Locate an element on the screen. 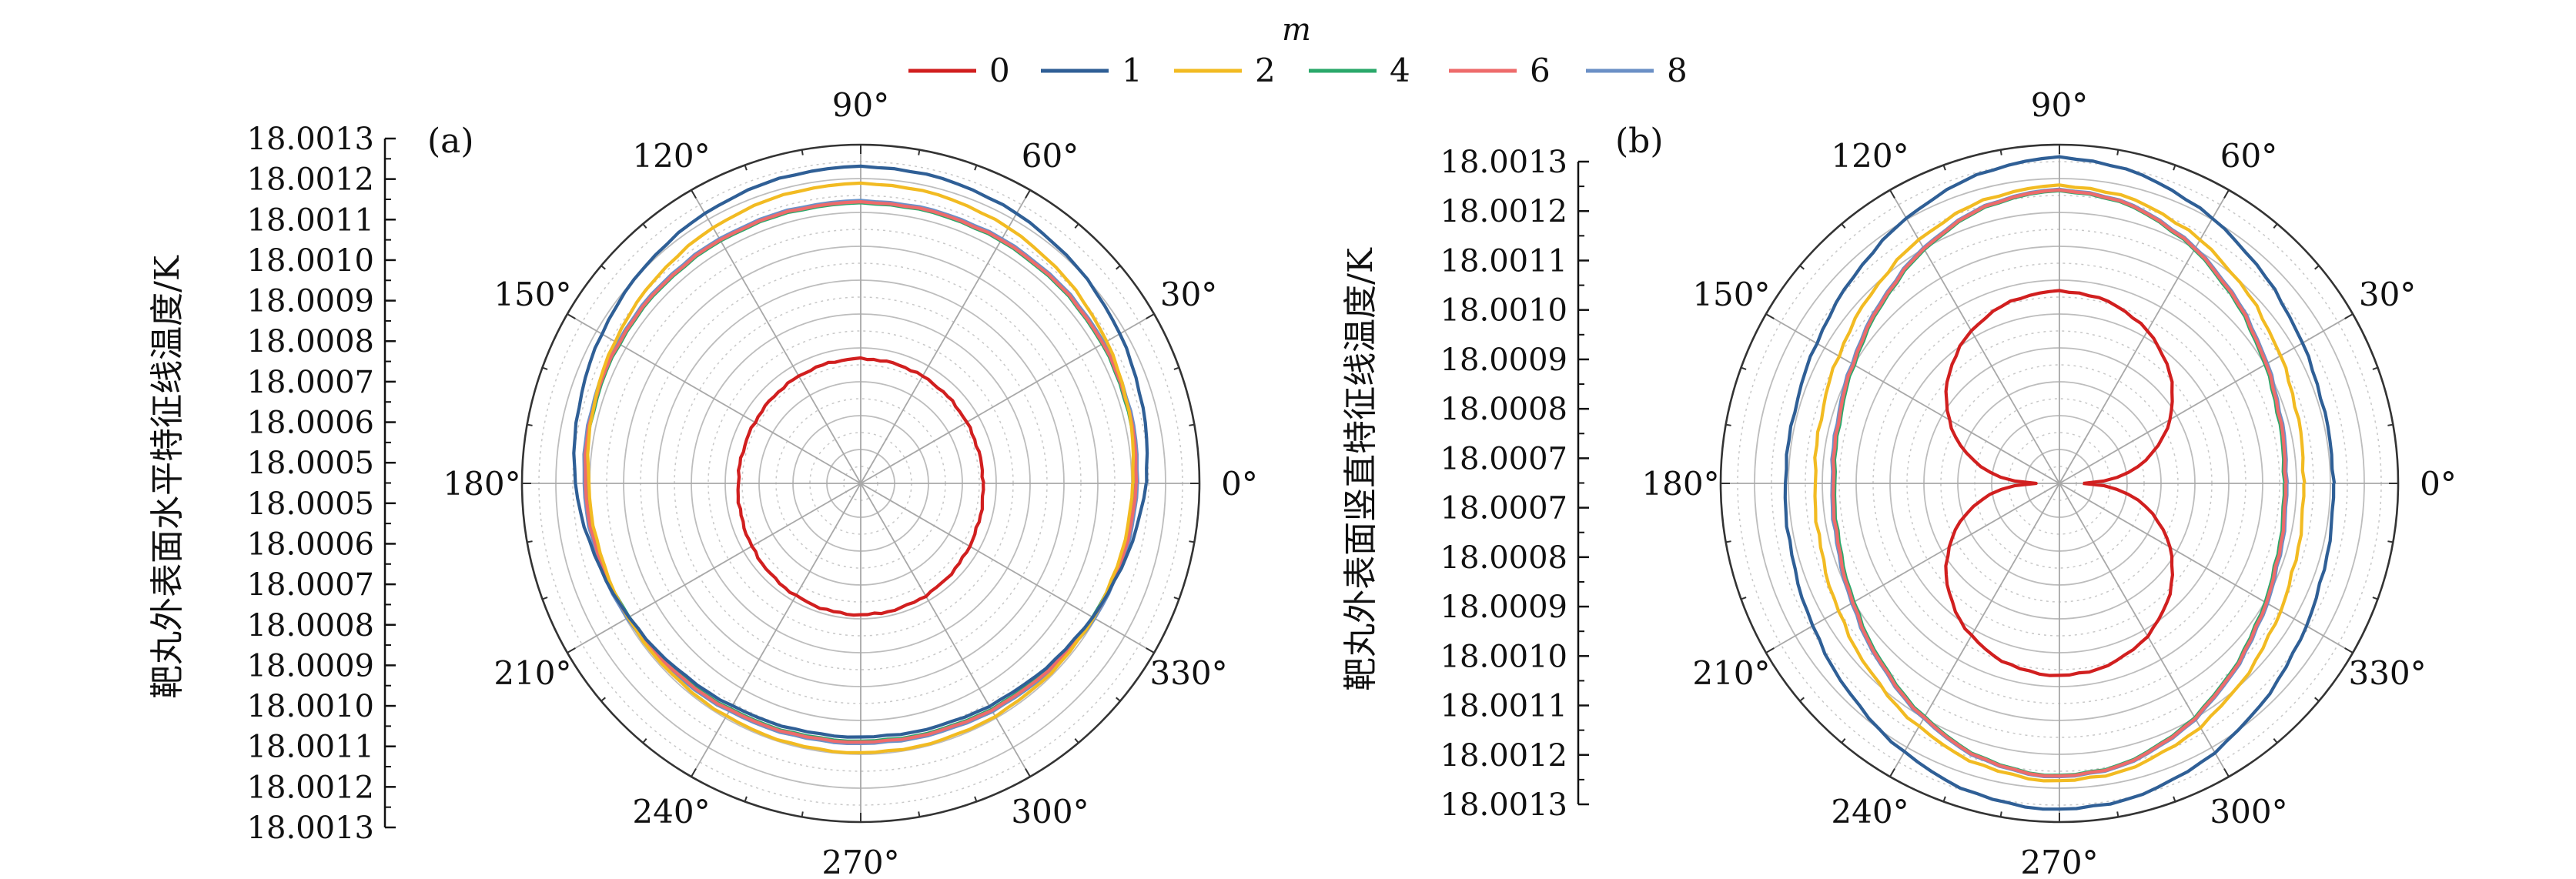  angle-label: 300° is located at coordinates (2249, 812).